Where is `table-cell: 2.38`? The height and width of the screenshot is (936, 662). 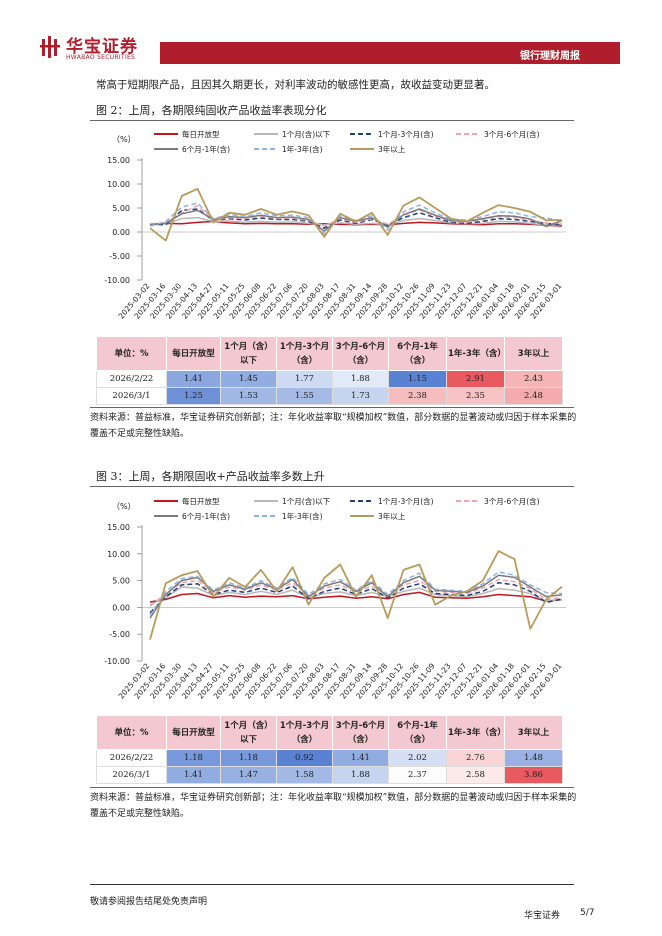
table-cell: 2.38 is located at coordinates (417, 396).